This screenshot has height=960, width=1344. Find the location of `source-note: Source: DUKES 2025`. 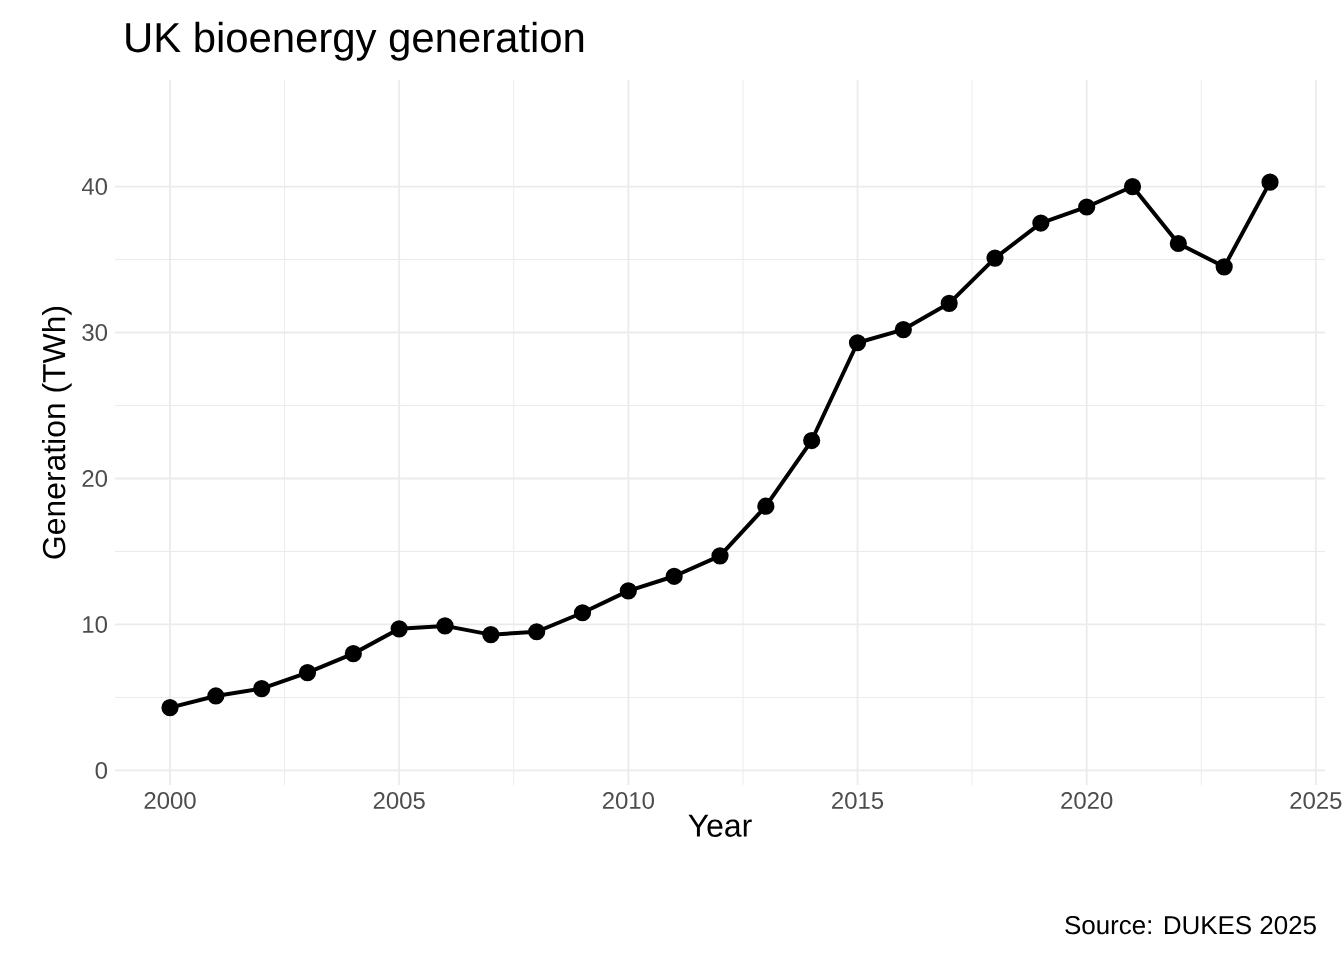

source-note: Source: DUKES 2025 is located at coordinates (1190, 925).